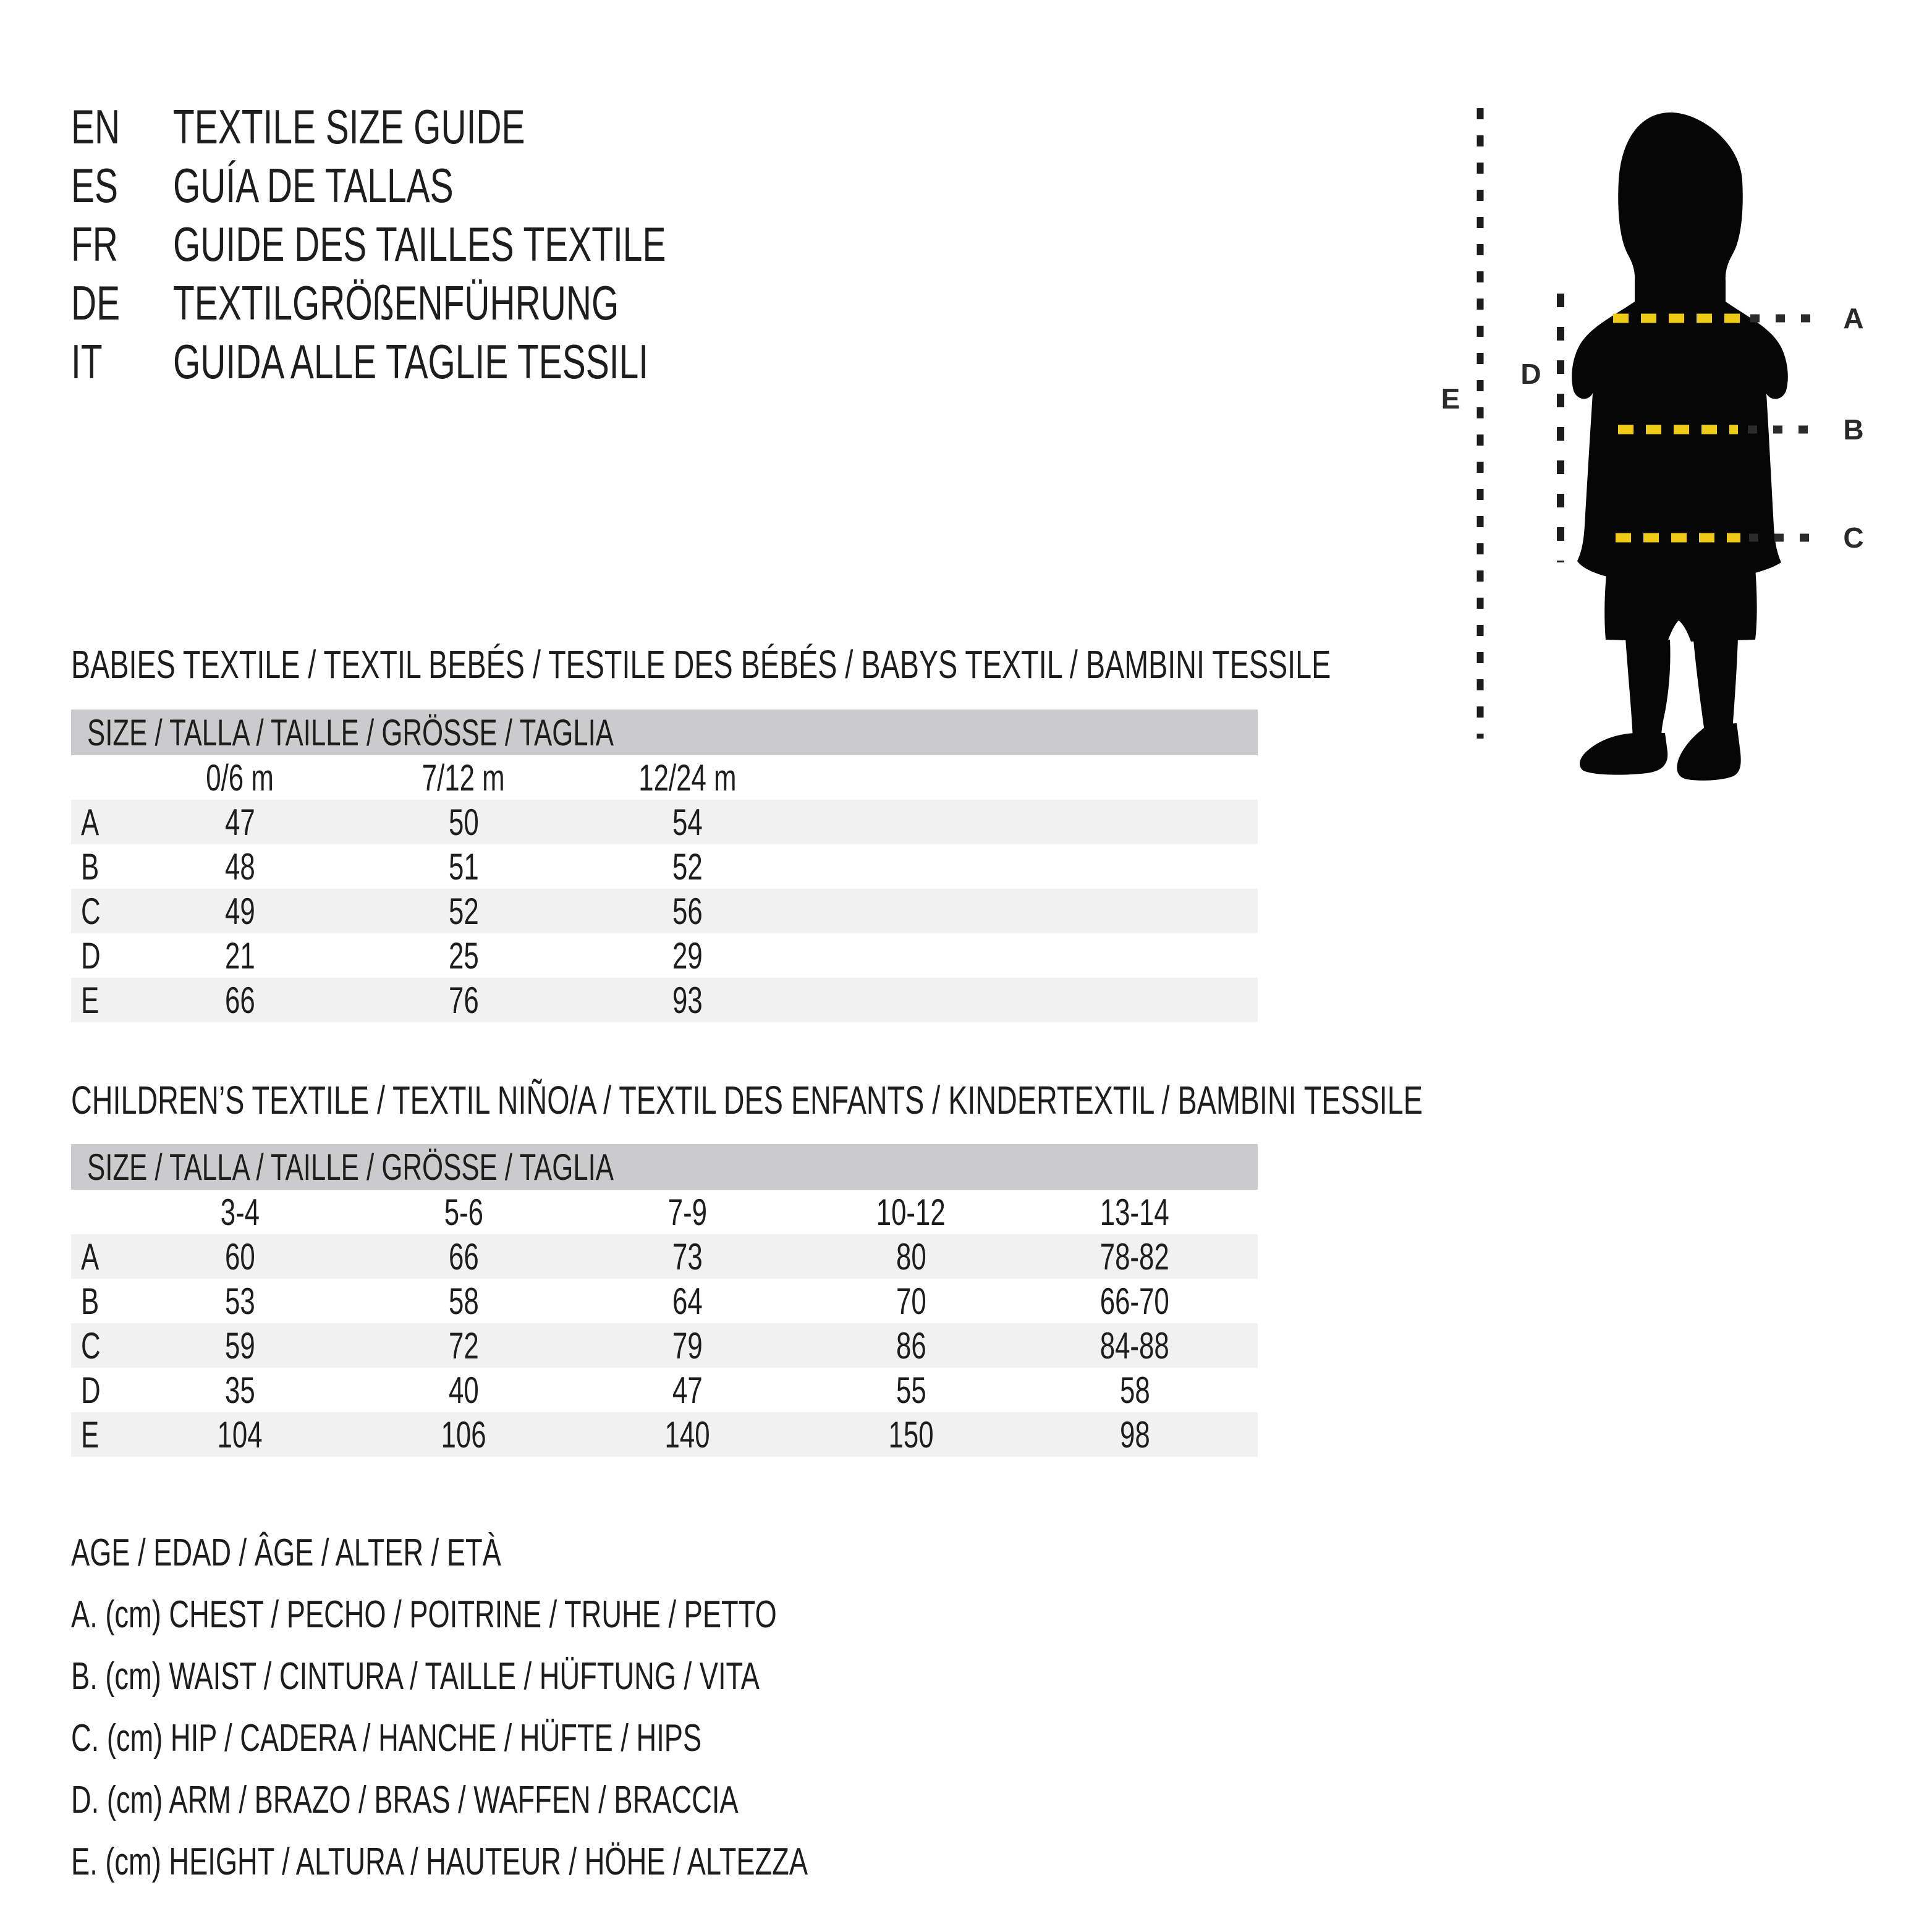 The height and width of the screenshot is (1932, 1932). Describe the element at coordinates (1134, 1212) in the screenshot. I see `children-col-4: 13-14` at that location.